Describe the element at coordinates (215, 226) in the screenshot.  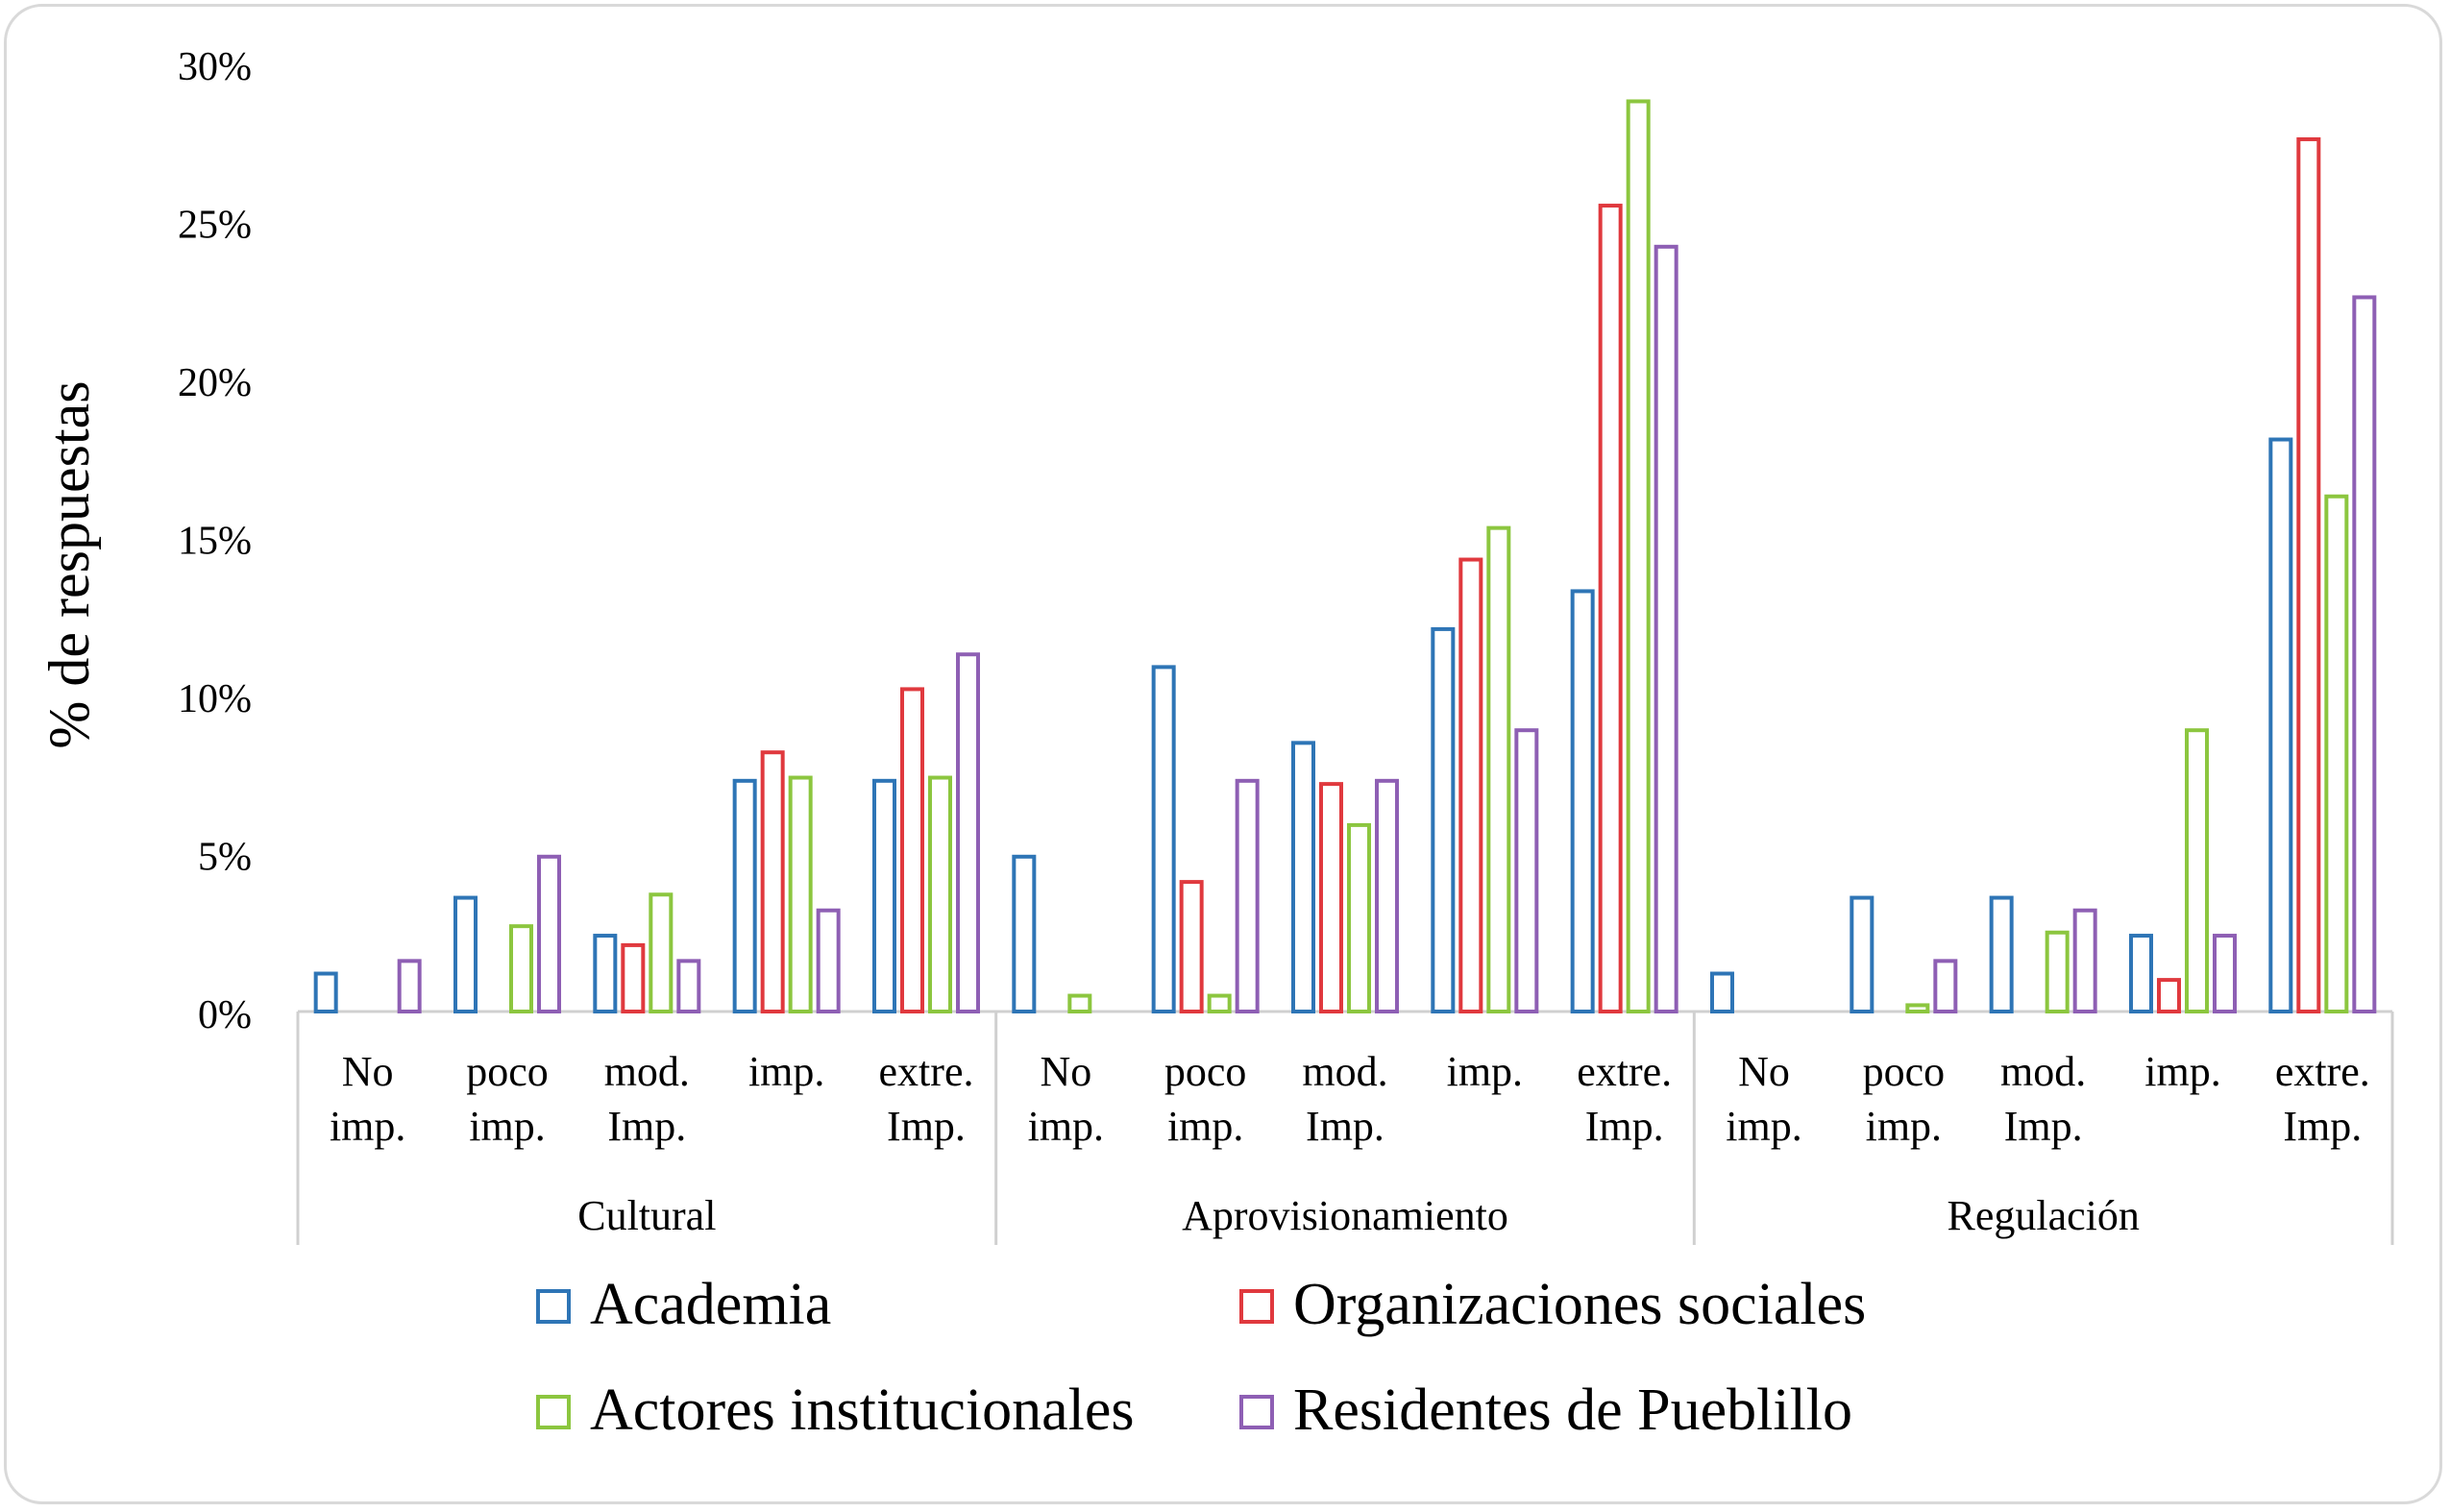
I see `y-tick-label: 25%` at that location.